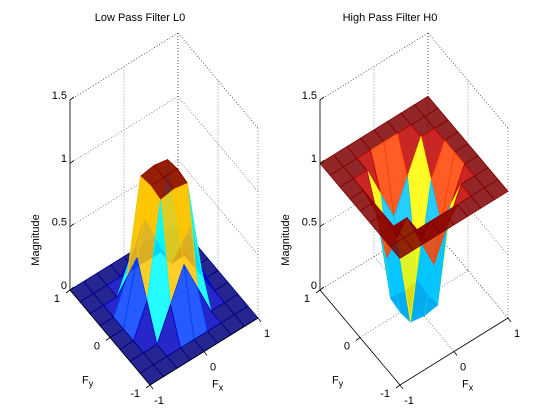  Describe the element at coordinates (390, 18) in the screenshot. I see `chart-title: High Pass Filter H0` at that location.